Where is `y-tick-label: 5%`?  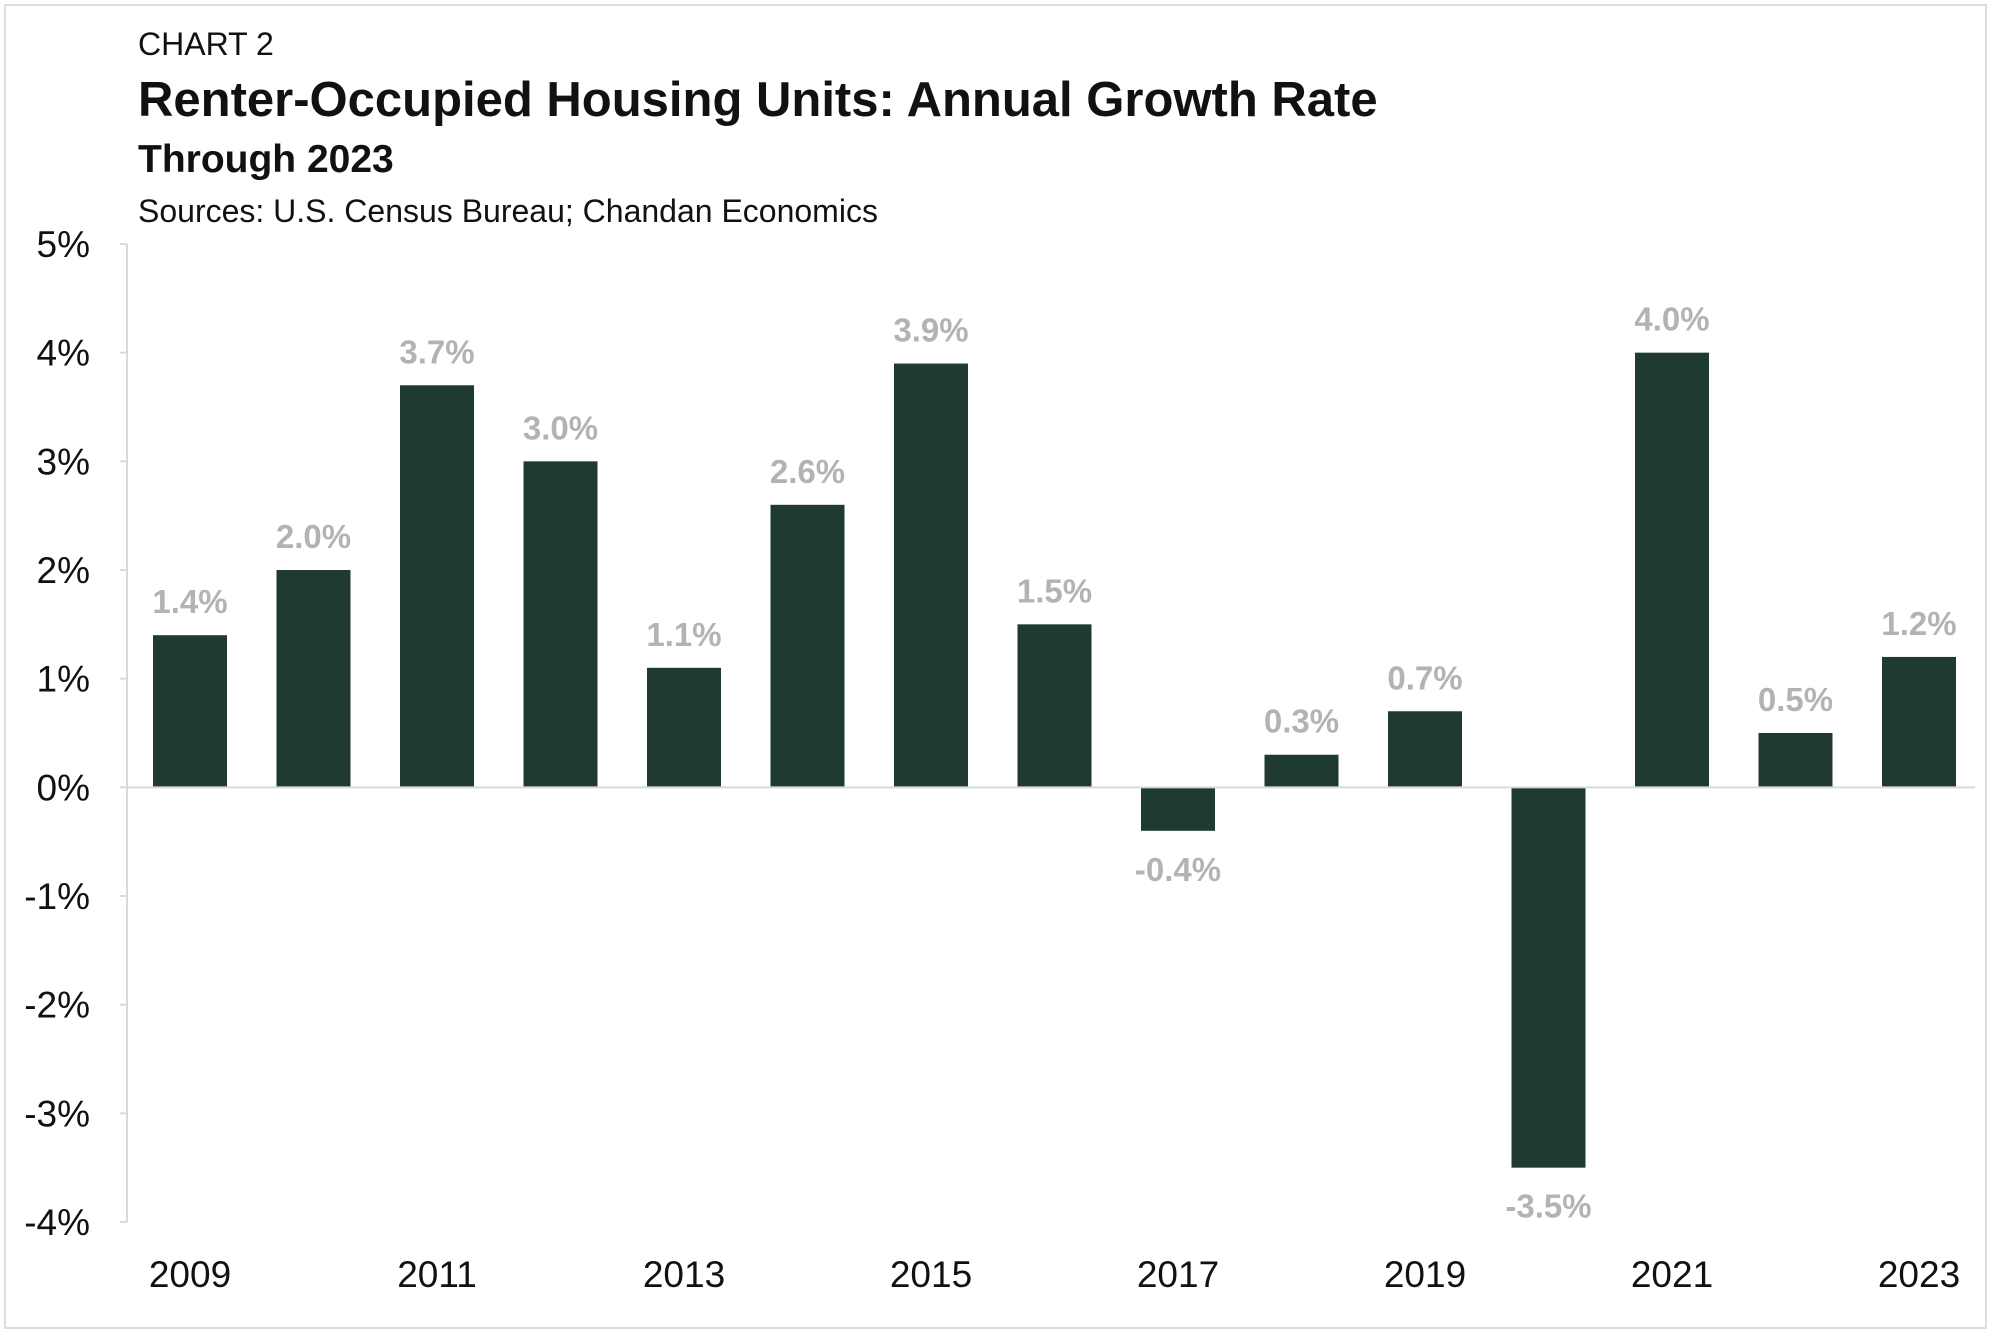 y-tick-label: 5% is located at coordinates (63, 244).